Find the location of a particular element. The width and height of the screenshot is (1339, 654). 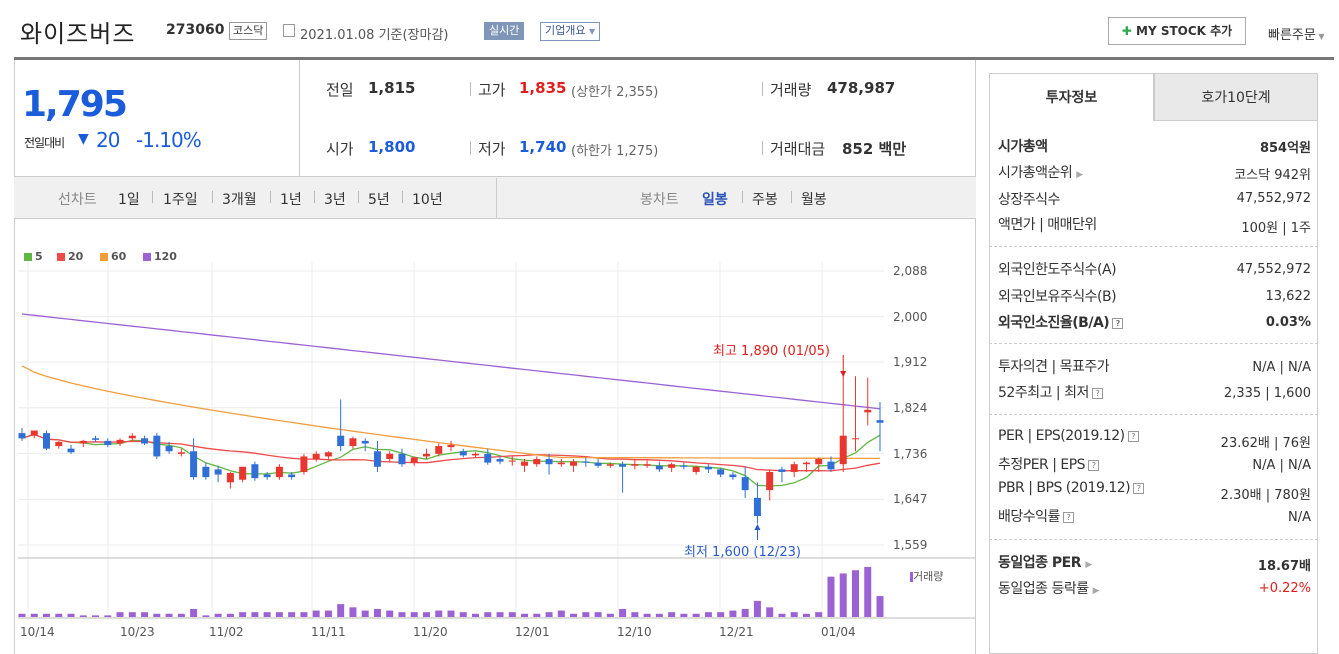

tab-3month: 3개월 is located at coordinates (239, 200).